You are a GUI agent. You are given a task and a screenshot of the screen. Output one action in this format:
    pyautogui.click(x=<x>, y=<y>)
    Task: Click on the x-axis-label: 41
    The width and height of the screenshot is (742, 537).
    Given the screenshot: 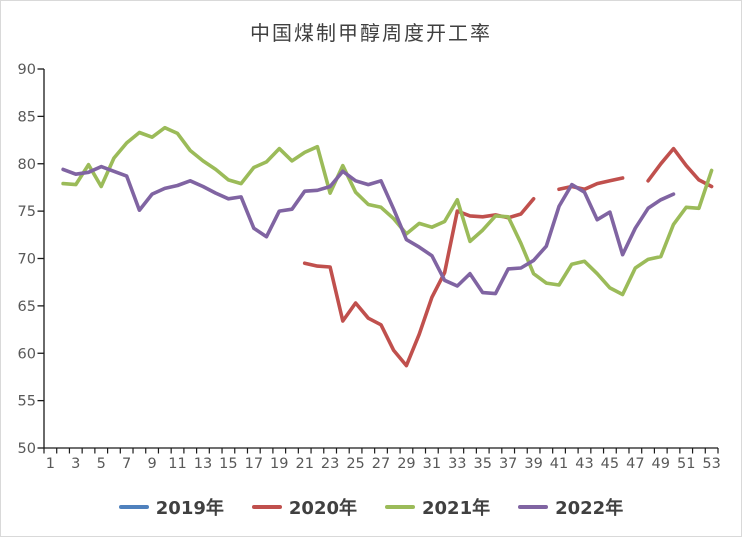 What is the action you would take?
    pyautogui.click(x=559, y=464)
    